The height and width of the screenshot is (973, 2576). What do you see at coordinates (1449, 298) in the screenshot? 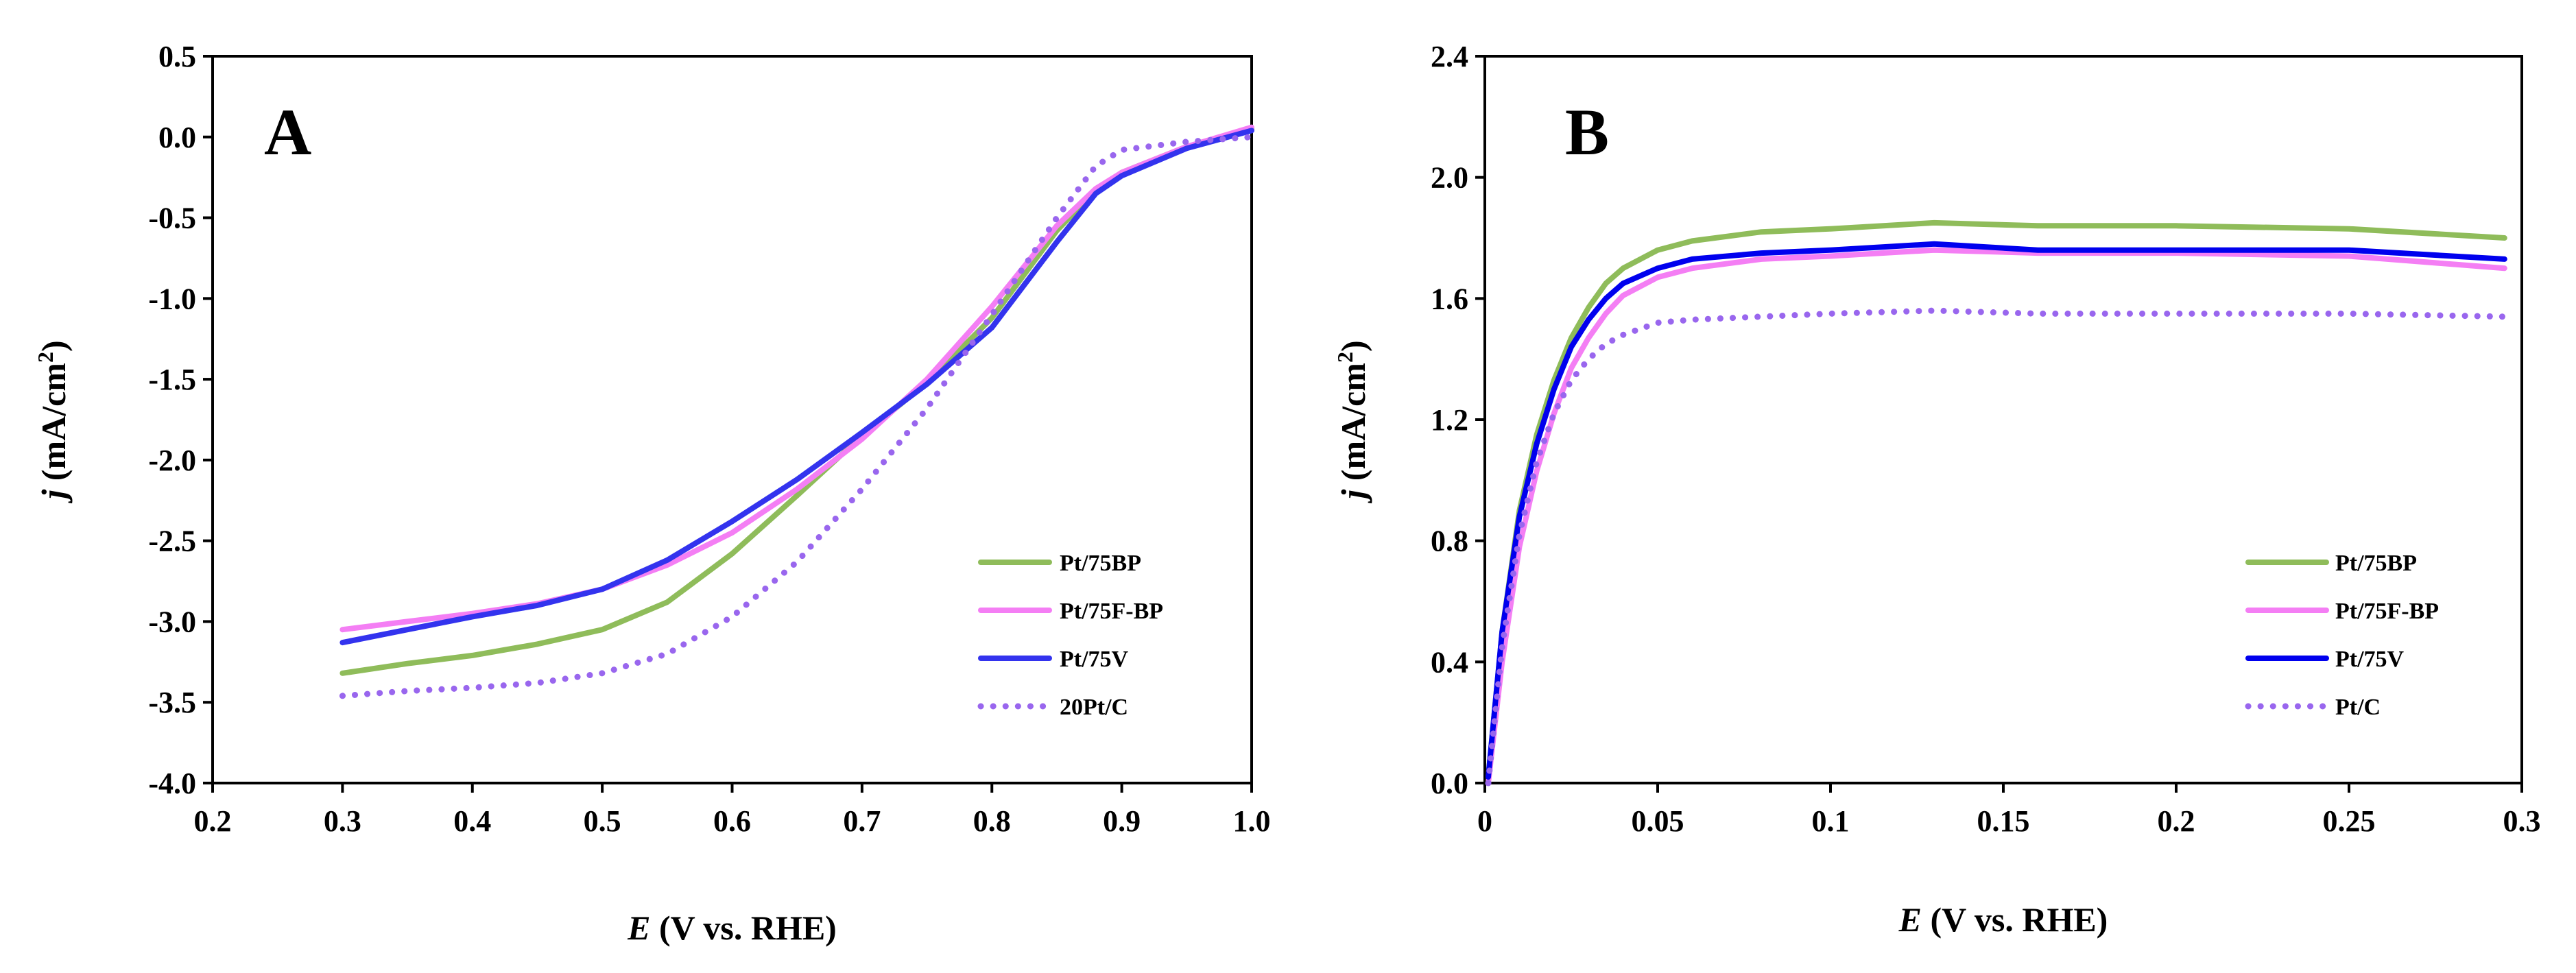
I see `y-tick-label: 1.6` at bounding box center [1449, 298].